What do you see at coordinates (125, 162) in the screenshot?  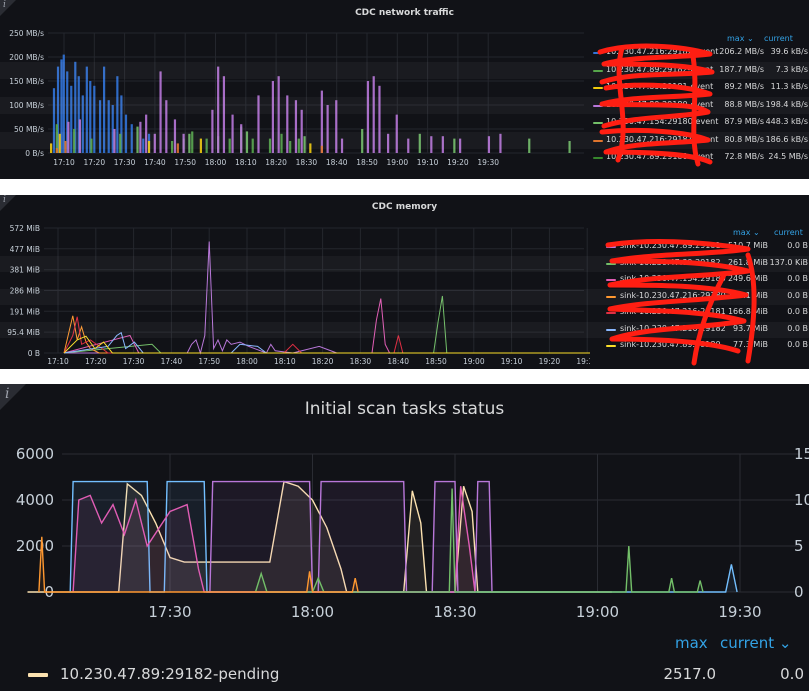 I see `x-tick-label: 17:30` at bounding box center [125, 162].